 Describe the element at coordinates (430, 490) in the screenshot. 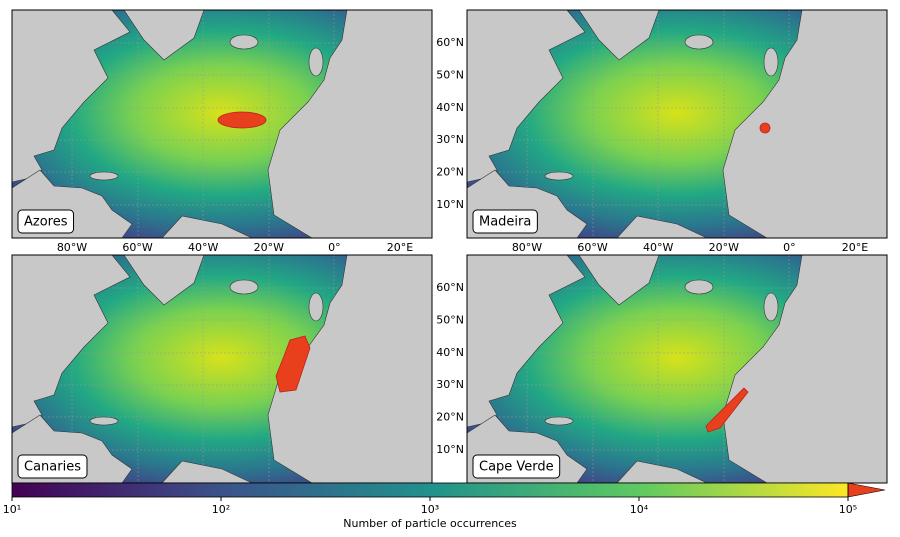

I see `colorbar` at that location.